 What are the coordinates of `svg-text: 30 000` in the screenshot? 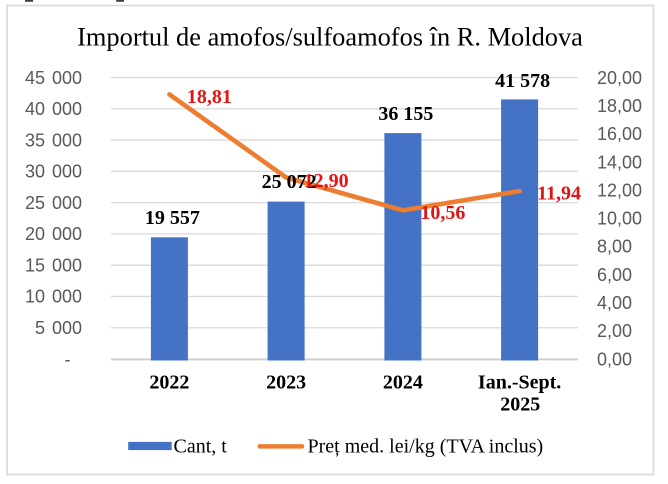 It's located at (53, 172).